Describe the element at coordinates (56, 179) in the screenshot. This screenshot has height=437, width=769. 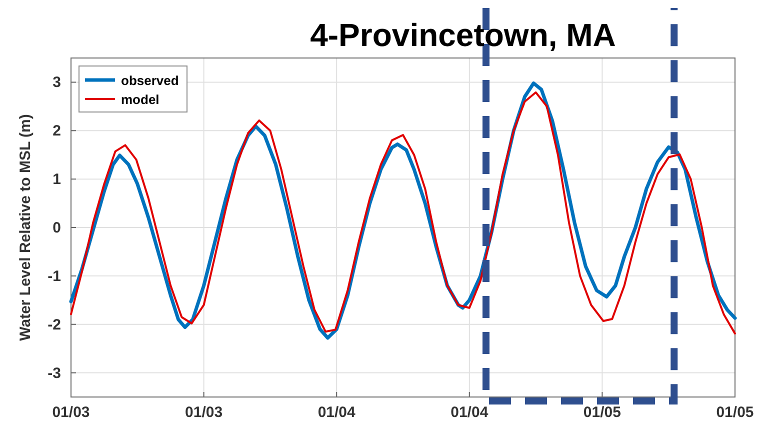
I see `y-tick-label: 1` at that location.